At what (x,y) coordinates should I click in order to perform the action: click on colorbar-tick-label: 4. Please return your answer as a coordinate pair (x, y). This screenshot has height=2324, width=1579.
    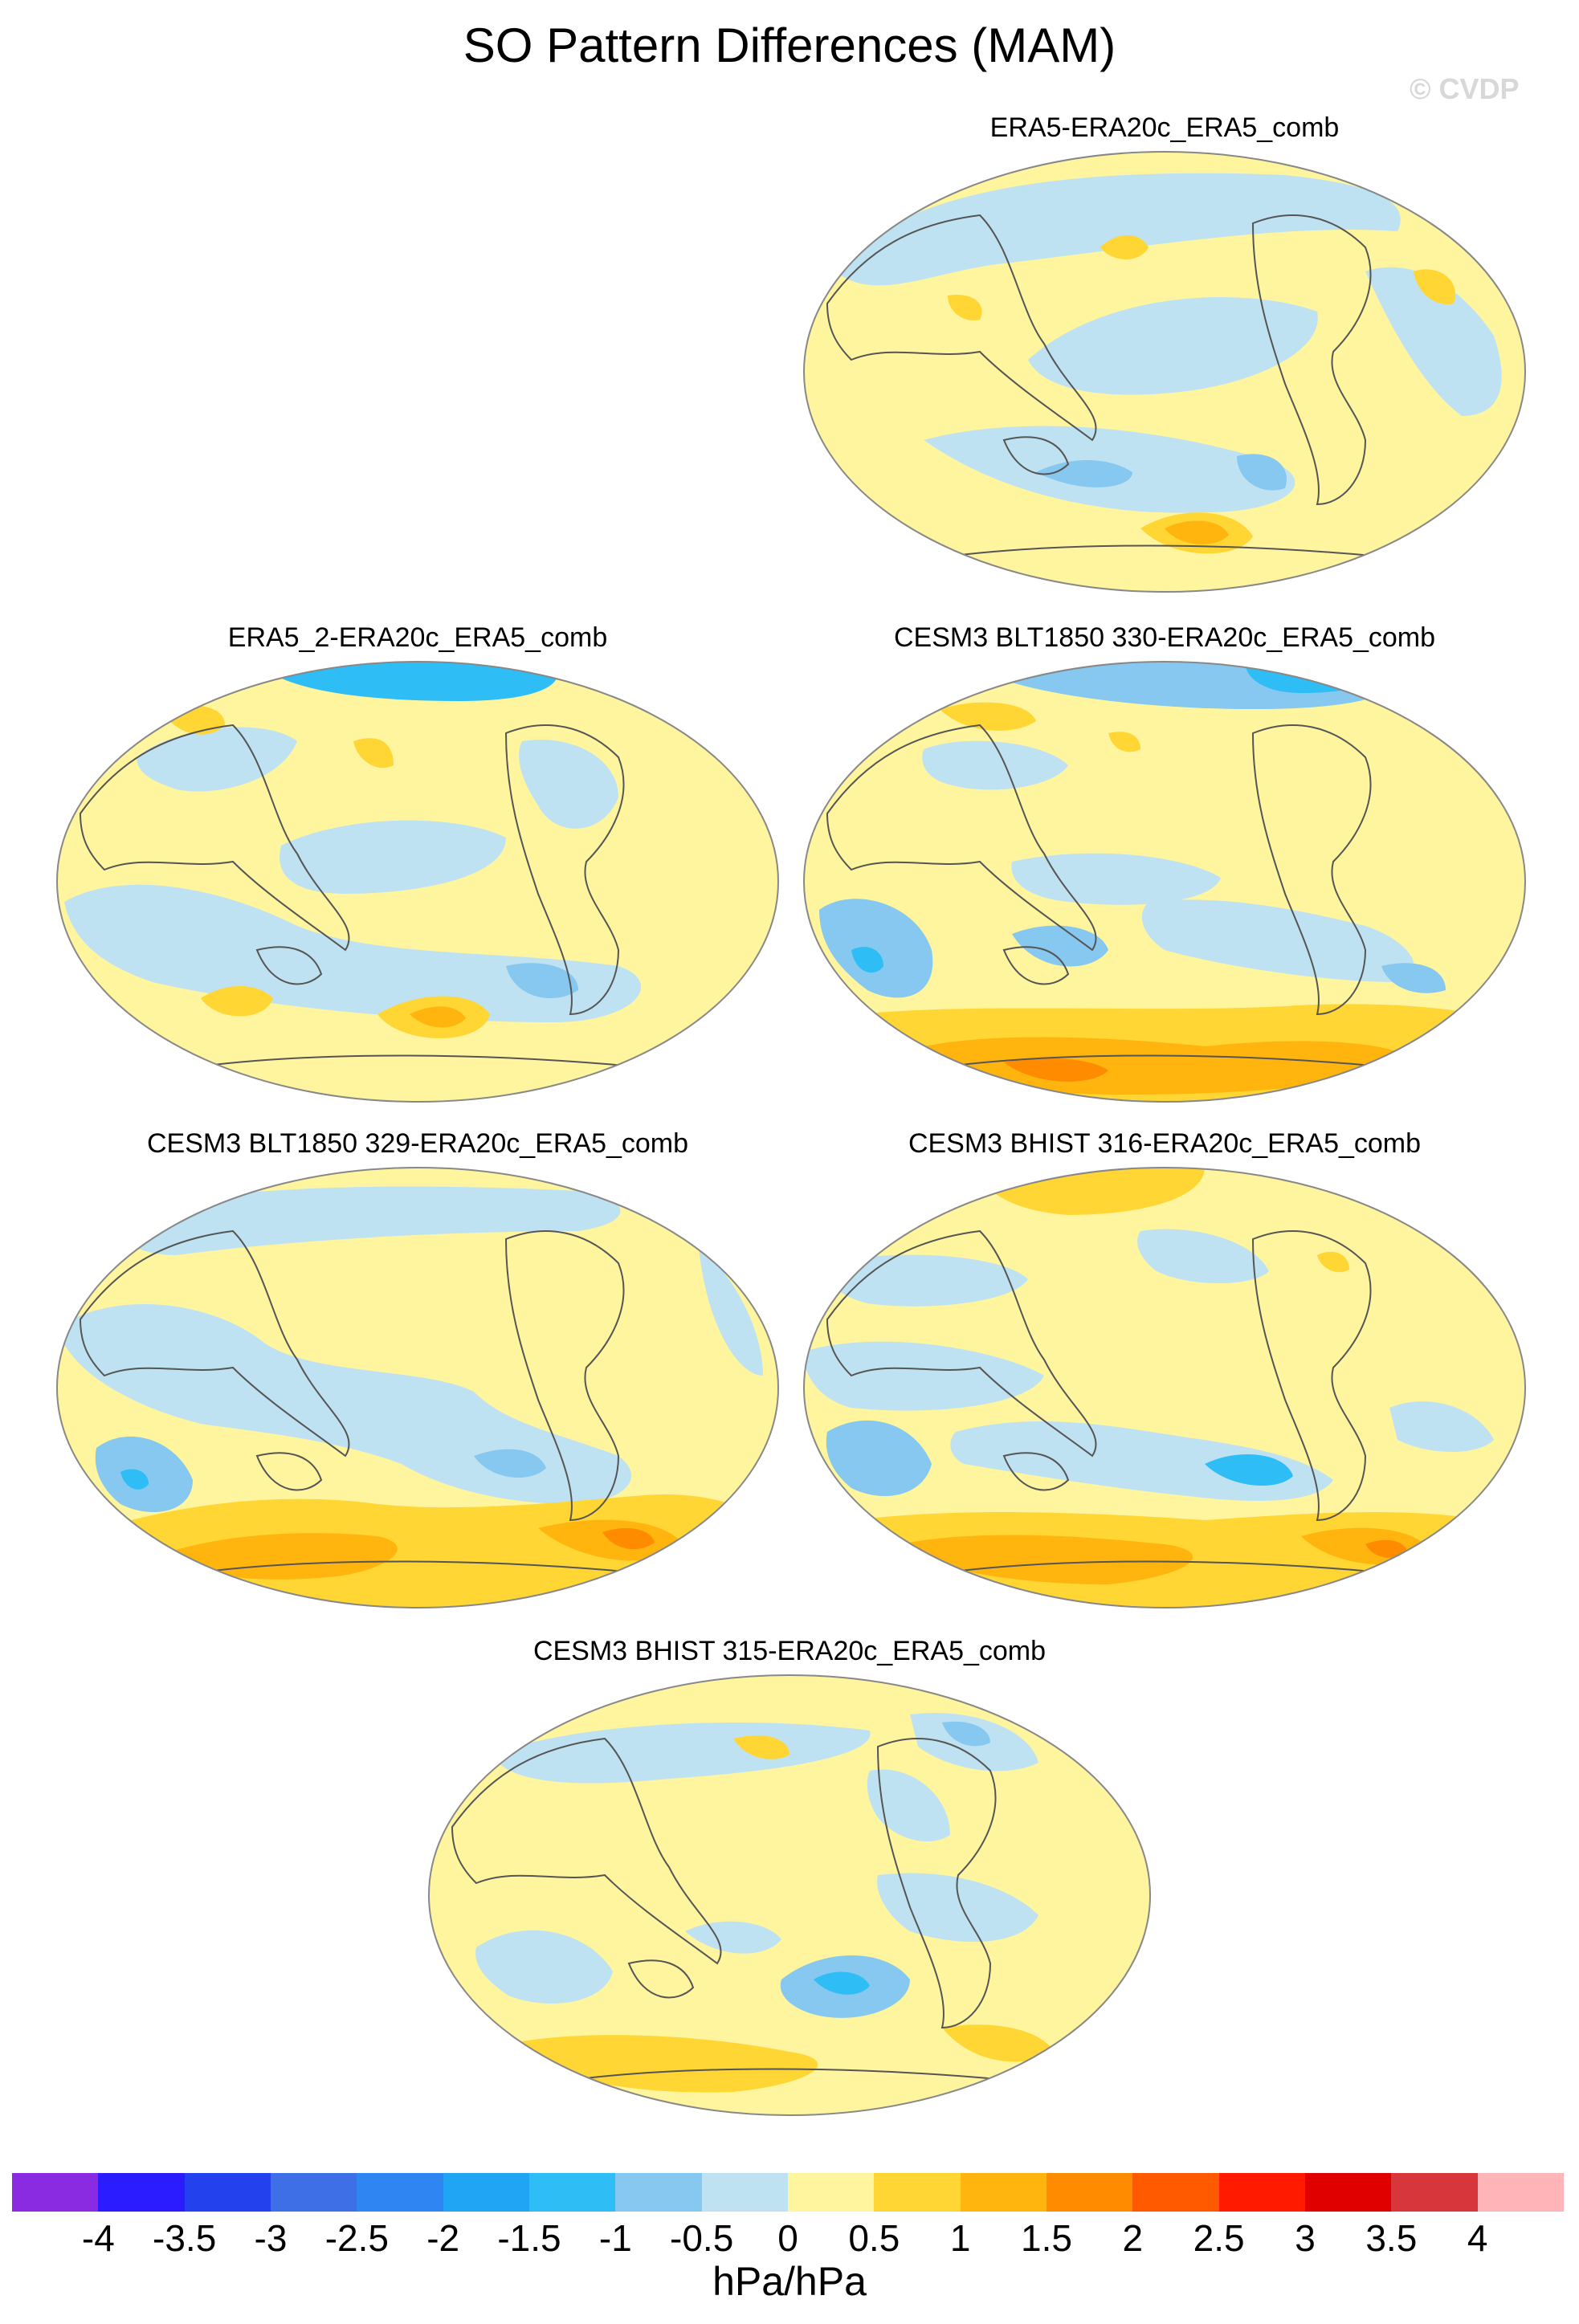
    Looking at the image, I should click on (1477, 2238).